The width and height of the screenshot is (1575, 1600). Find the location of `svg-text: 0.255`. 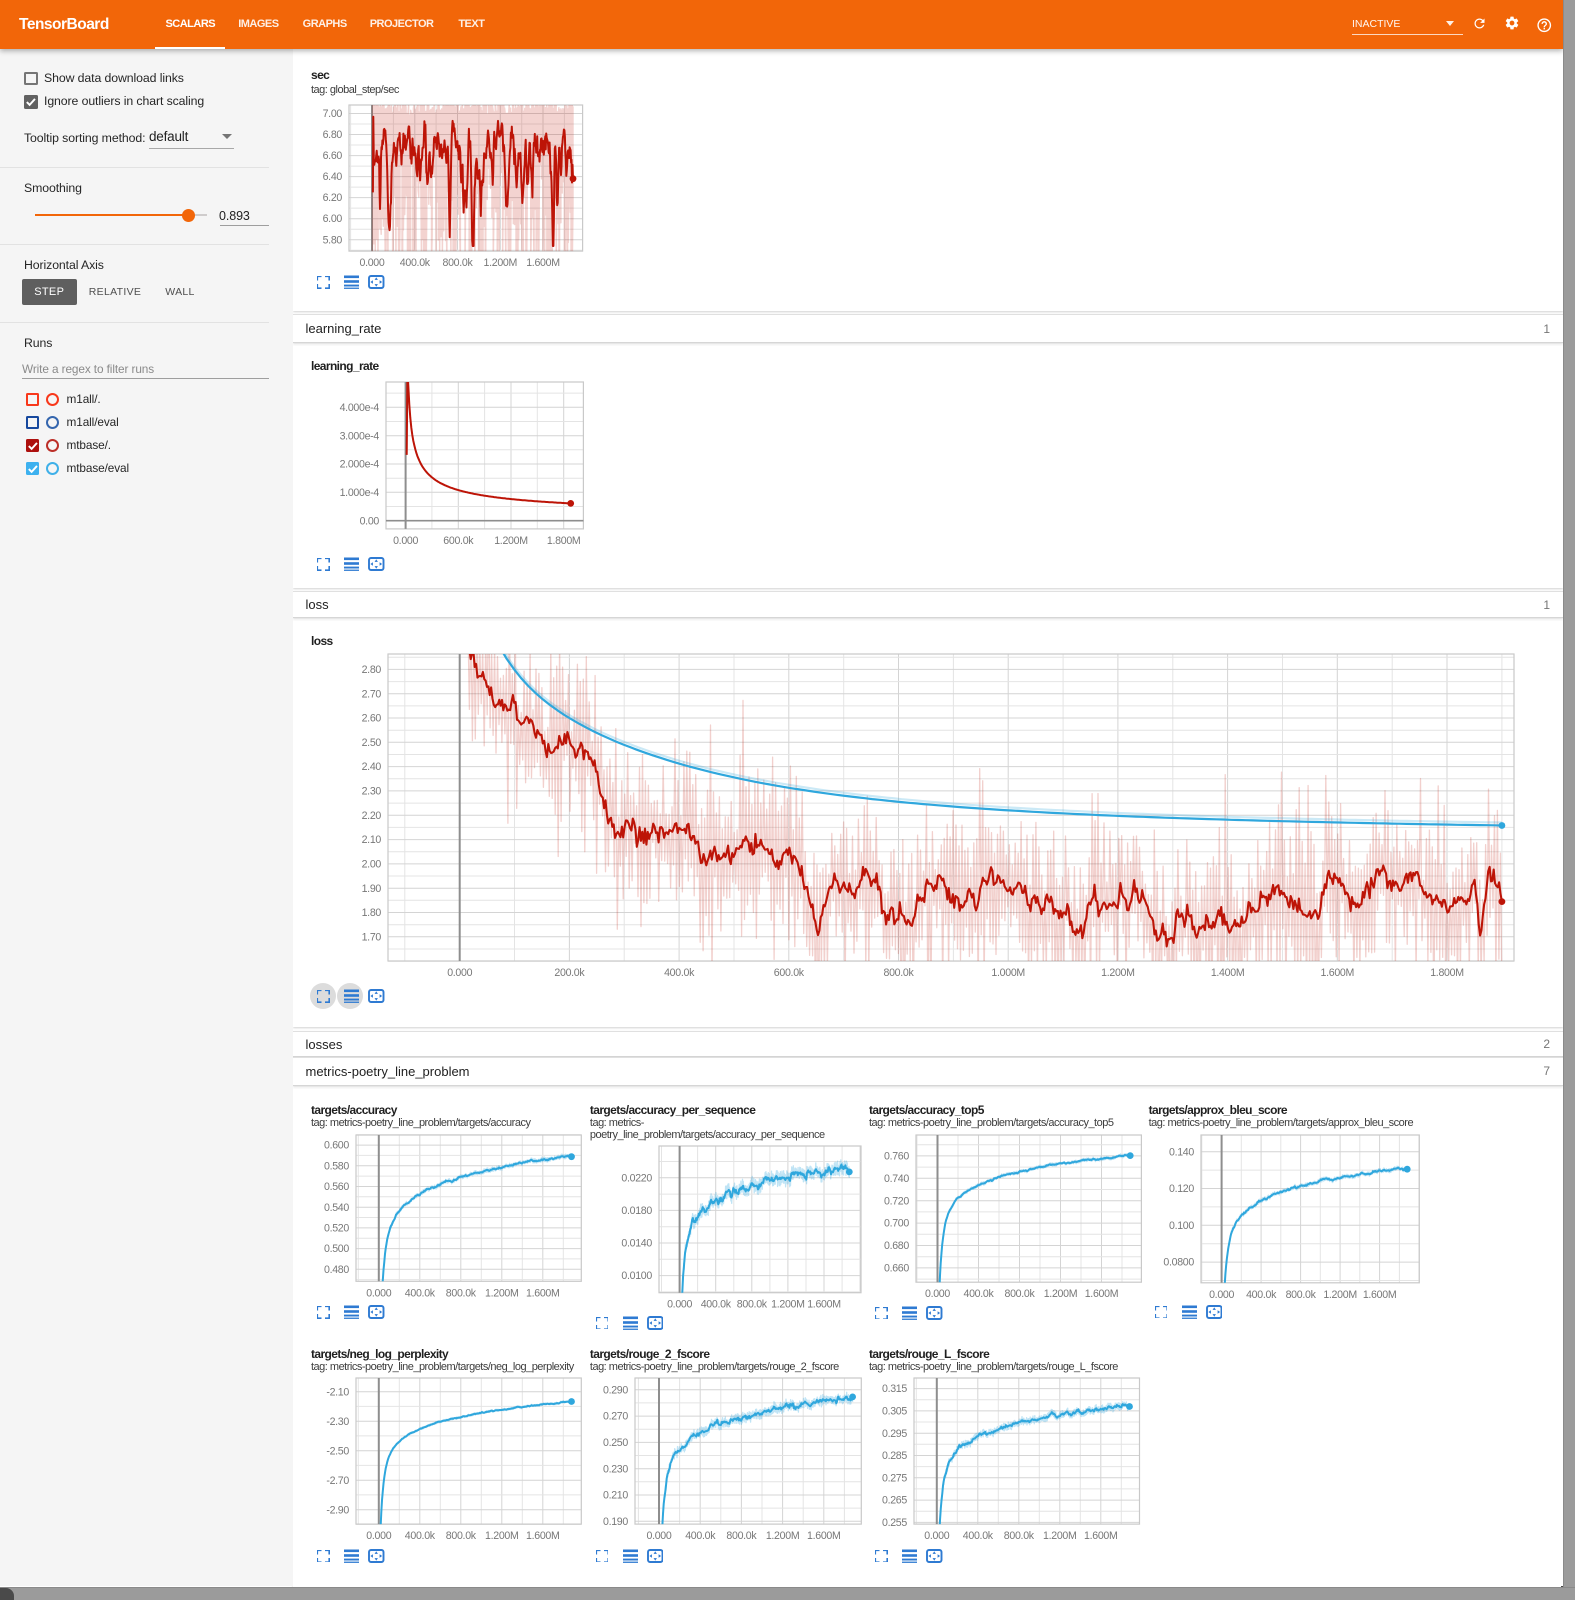

svg-text: 0.255 is located at coordinates (894, 1523).